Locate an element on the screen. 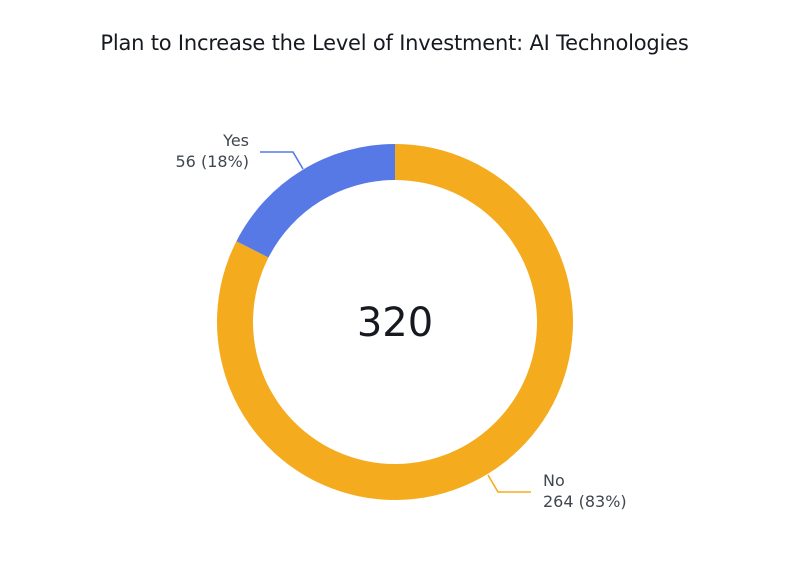  label-yes: Yes 56 (18%) is located at coordinates (213, 151).